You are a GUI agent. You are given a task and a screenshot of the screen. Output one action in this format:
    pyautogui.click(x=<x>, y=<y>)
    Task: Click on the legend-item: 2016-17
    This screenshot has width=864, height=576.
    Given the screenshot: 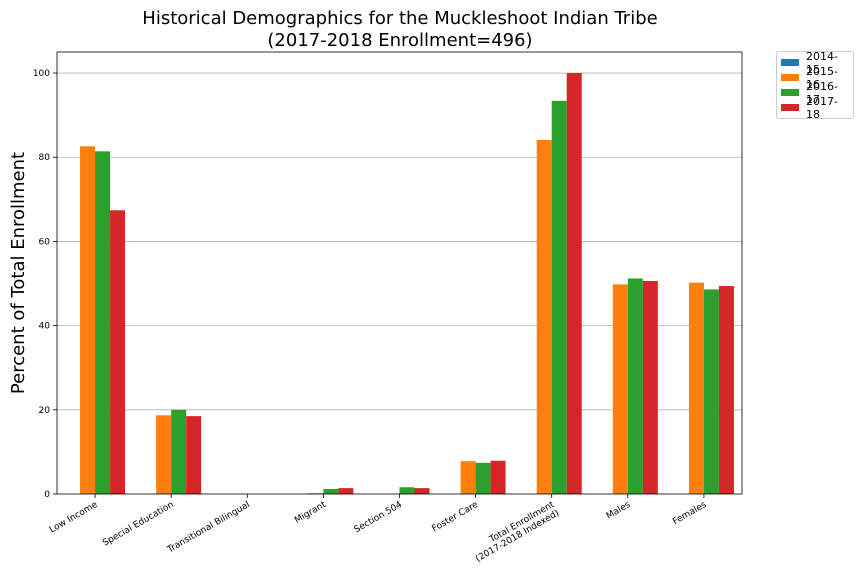 What is the action you would take?
    pyautogui.click(x=815, y=93)
    